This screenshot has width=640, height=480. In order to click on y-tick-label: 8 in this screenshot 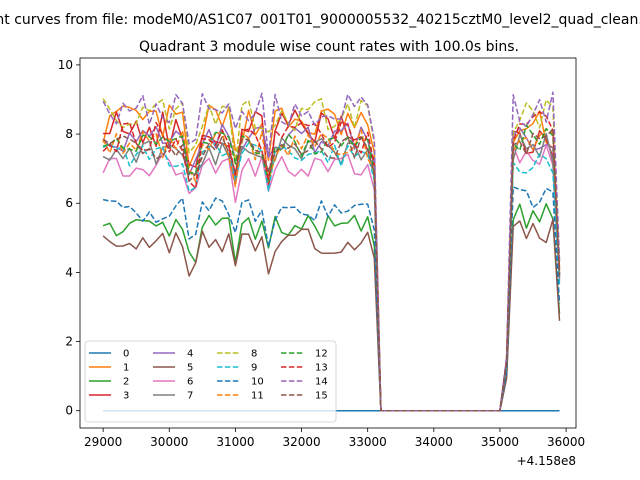, I will do `click(69, 134)`.